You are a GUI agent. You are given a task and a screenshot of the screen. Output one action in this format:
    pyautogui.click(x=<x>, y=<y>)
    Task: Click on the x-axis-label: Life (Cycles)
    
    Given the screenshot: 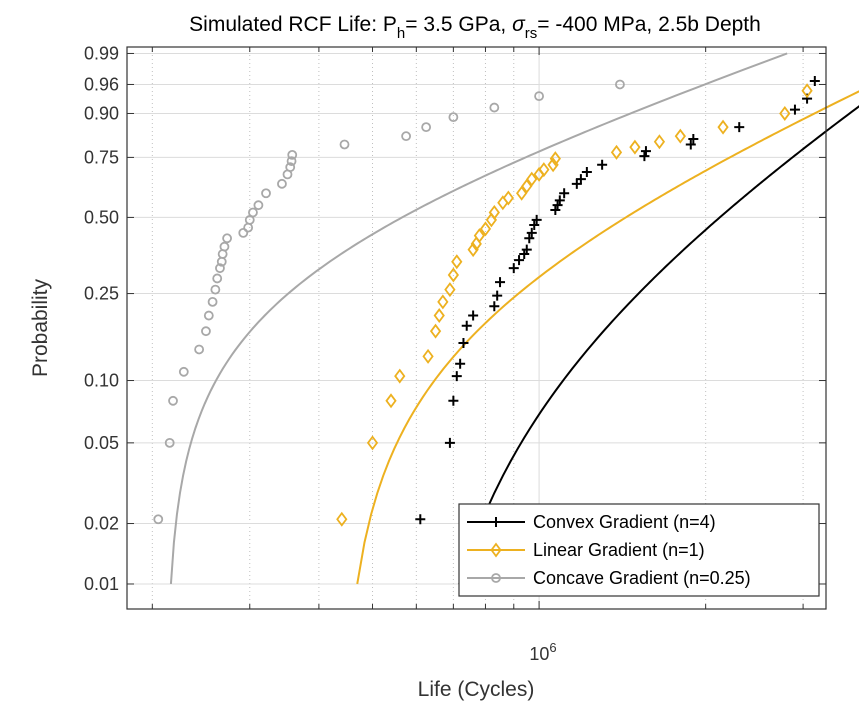 What is the action you would take?
    pyautogui.click(x=476, y=689)
    